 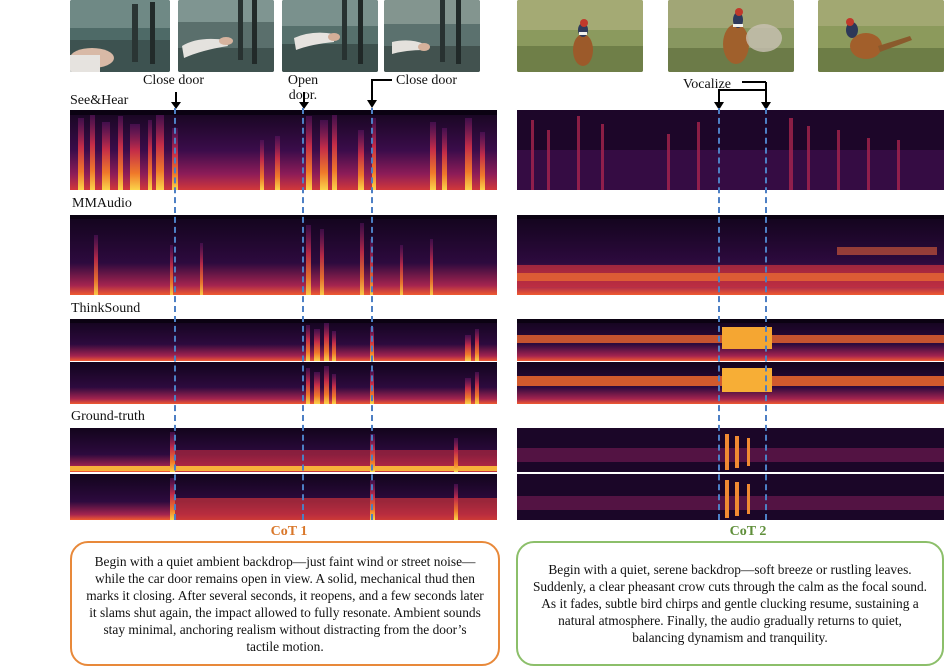 What do you see at coordinates (289, 531) in the screenshot?
I see `cot1-title: CoT 1` at bounding box center [289, 531].